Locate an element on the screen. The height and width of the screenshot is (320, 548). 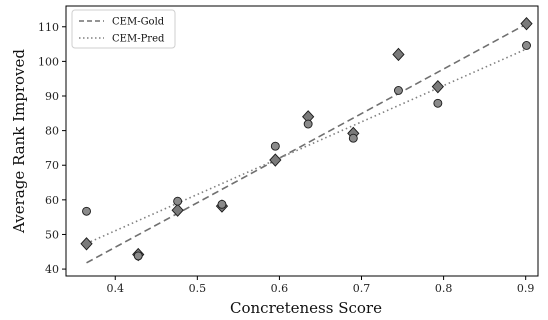
x-axis-title: Concreteness Score is located at coordinates (306, 308).